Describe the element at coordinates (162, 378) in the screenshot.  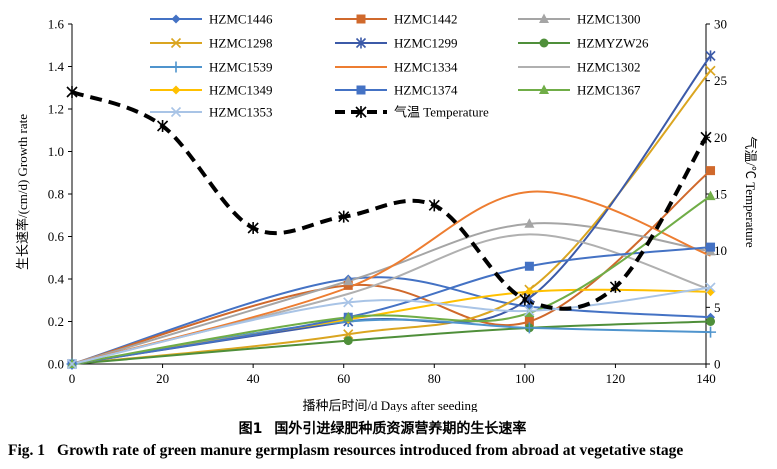
I see `x-tick-label: 20` at that location.